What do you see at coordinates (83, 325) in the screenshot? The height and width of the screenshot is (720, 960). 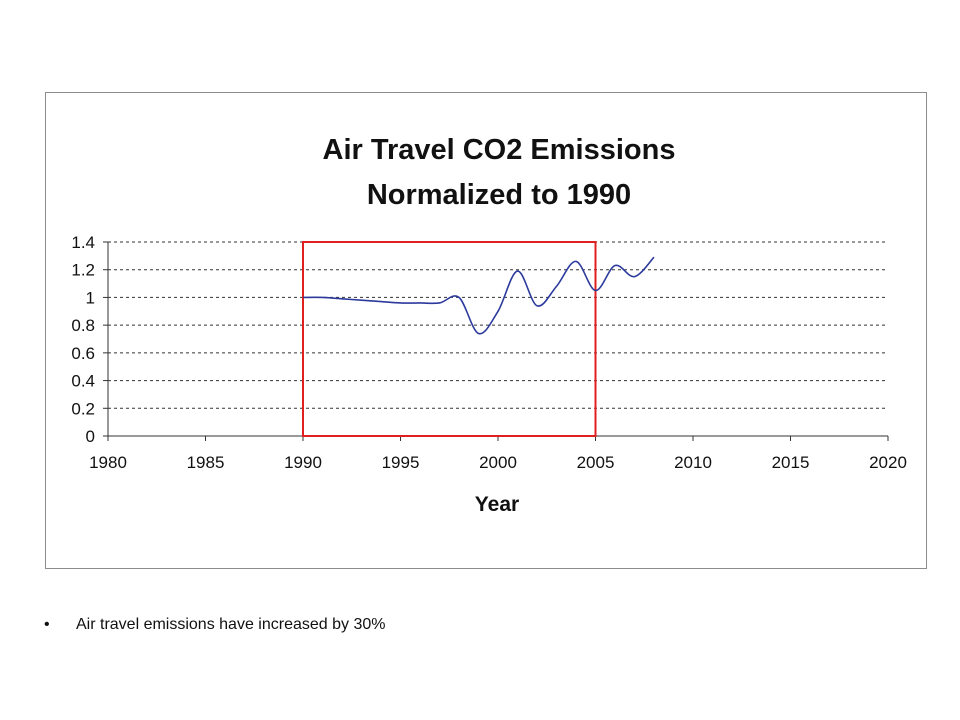 I see `y-tick-label: 0.8` at bounding box center [83, 325].